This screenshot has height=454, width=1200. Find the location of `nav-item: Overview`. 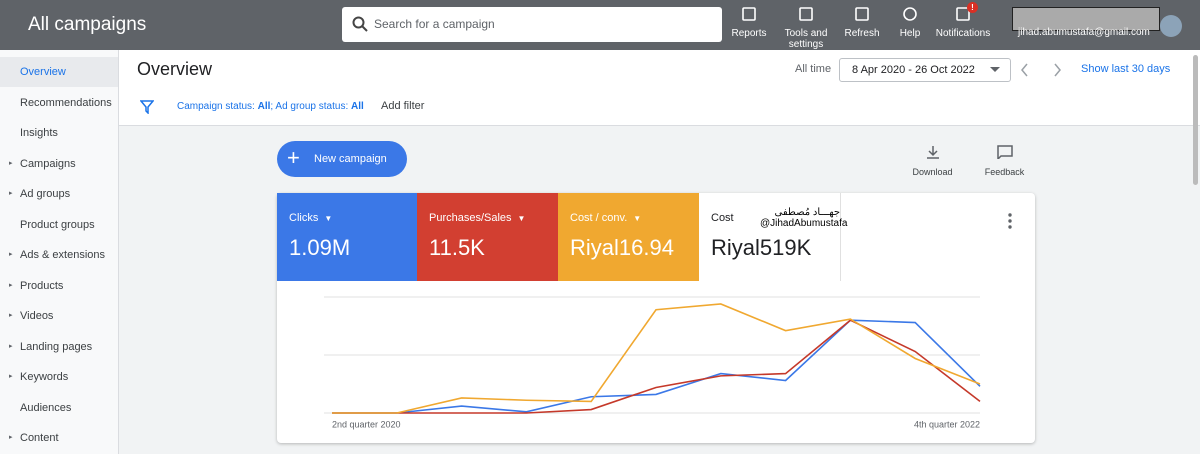

nav-item: Overview is located at coordinates (59, 72).